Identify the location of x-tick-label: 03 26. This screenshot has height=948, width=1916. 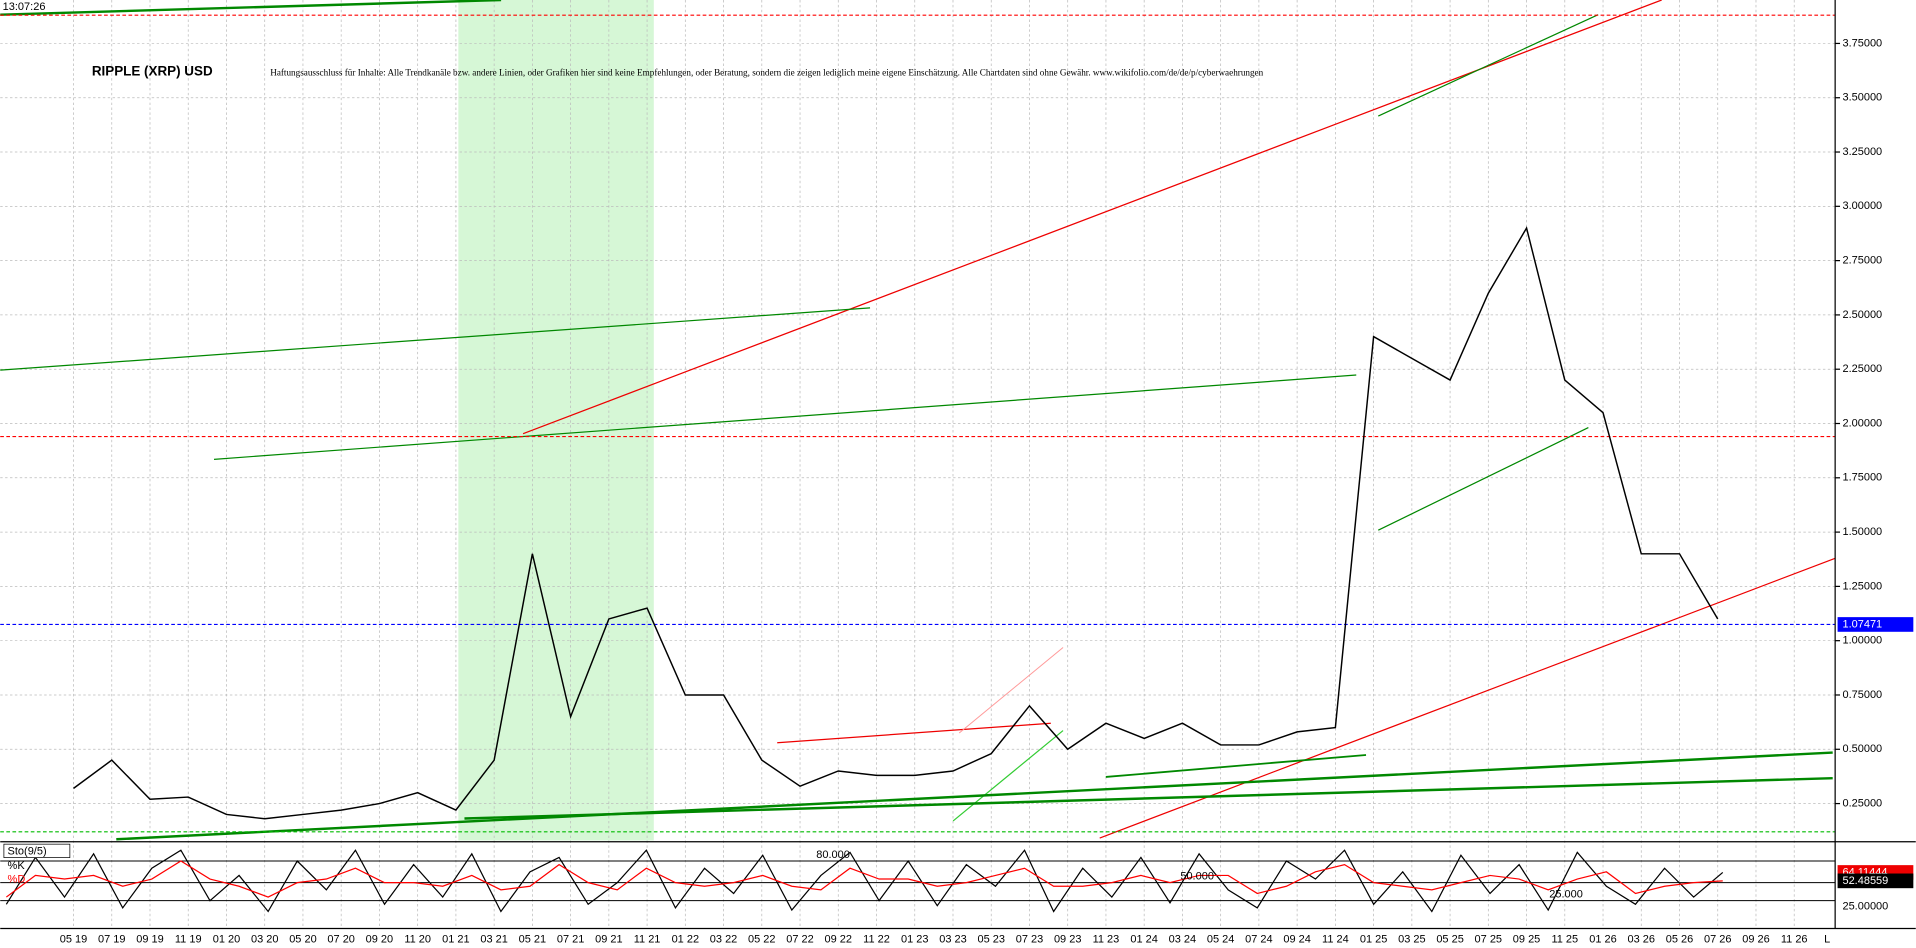
(1641, 939).